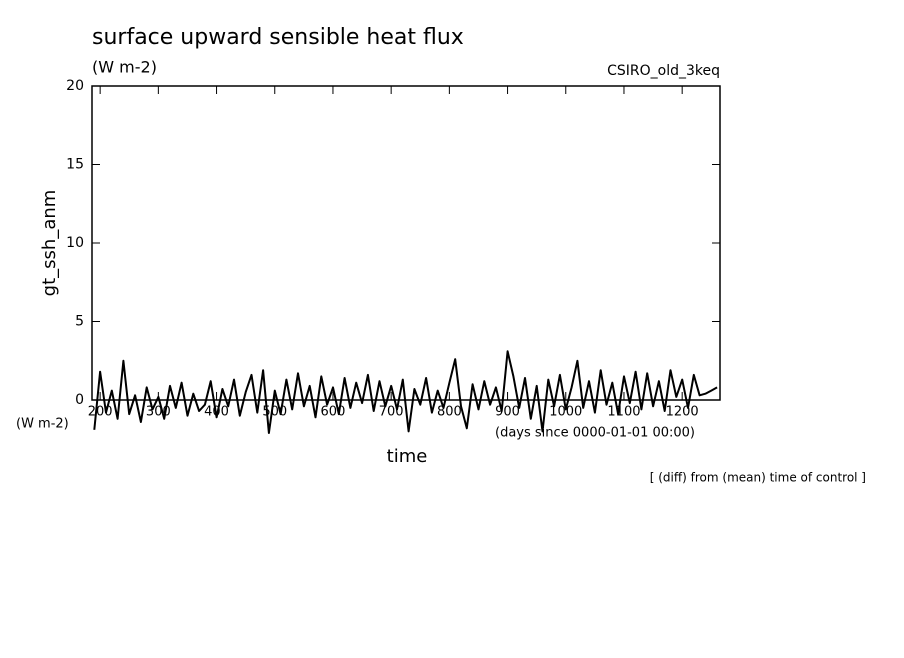 This screenshot has height=658, width=904. Describe the element at coordinates (663, 71) in the screenshot. I see `annotation: CSIRO_old_3keq` at that location.